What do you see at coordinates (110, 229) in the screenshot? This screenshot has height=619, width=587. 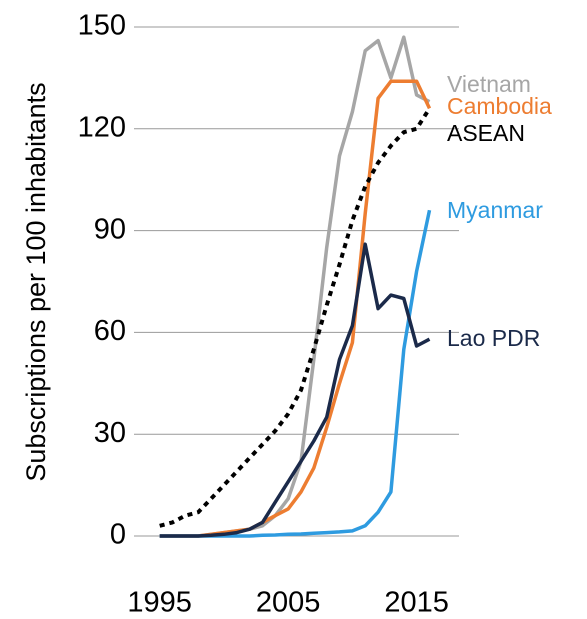 I see `y-tick-label: 90` at bounding box center [110, 229].